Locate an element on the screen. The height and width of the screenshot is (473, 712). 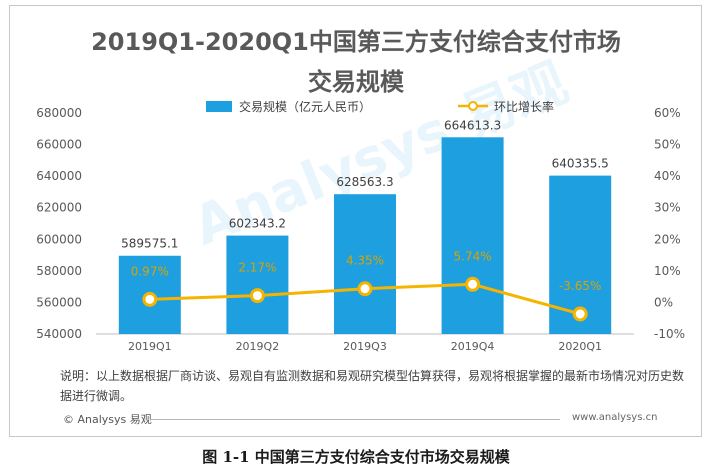
growth-value-label: 5.74% is located at coordinates (473, 256).